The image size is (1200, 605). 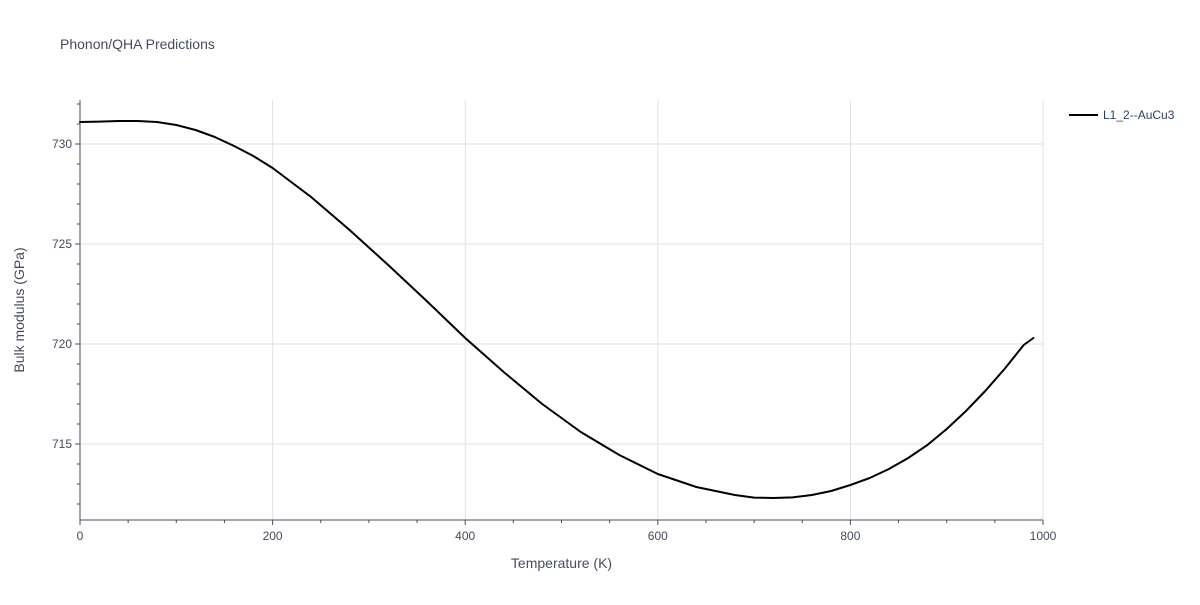 What do you see at coordinates (850, 536) in the screenshot?
I see `x-tick-label: 800` at bounding box center [850, 536].